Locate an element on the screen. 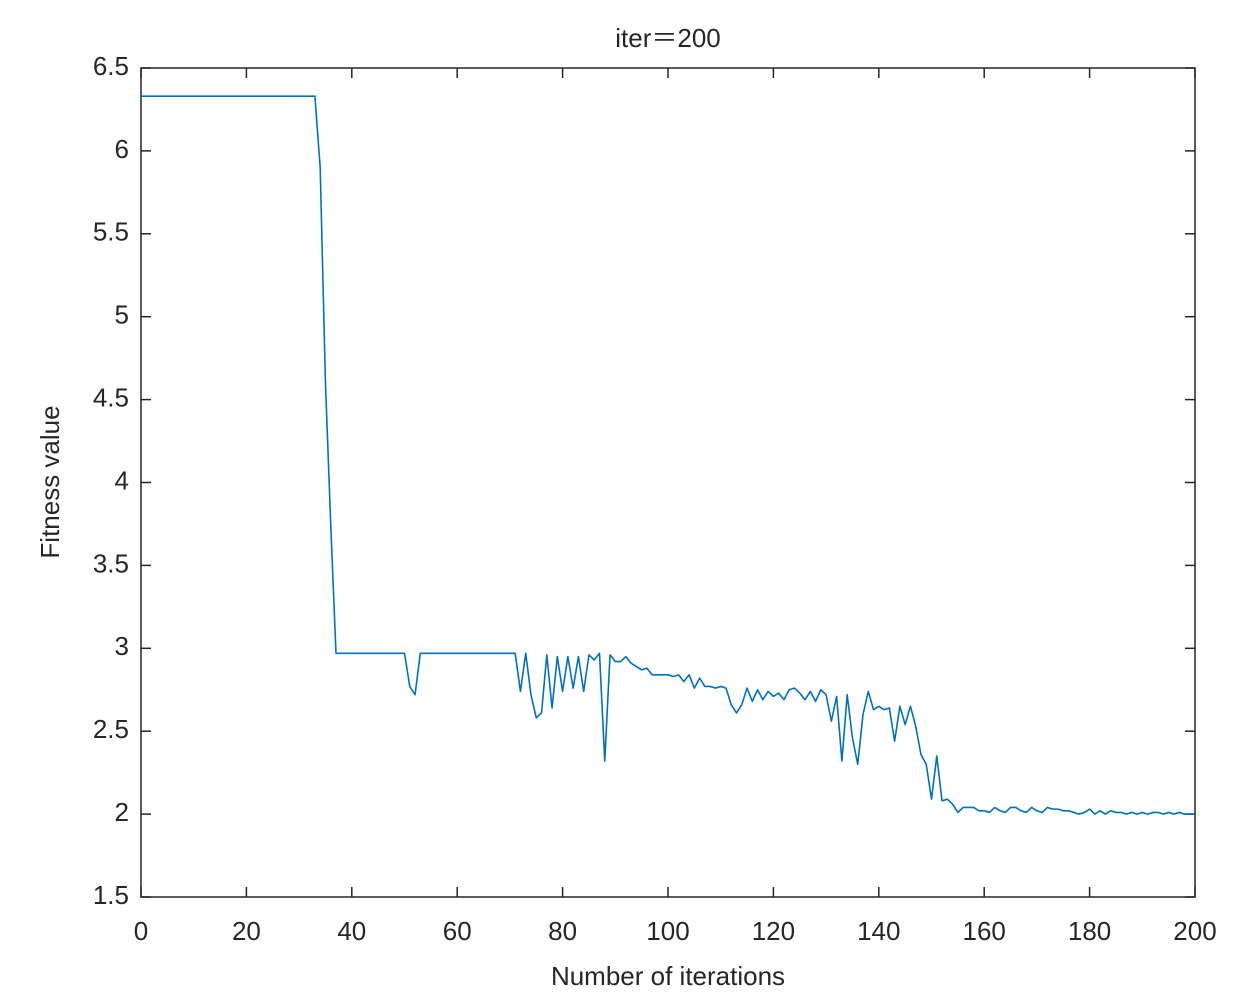 This screenshot has width=1255, height=1002. y-tick-label: 5.5 is located at coordinates (111, 232).